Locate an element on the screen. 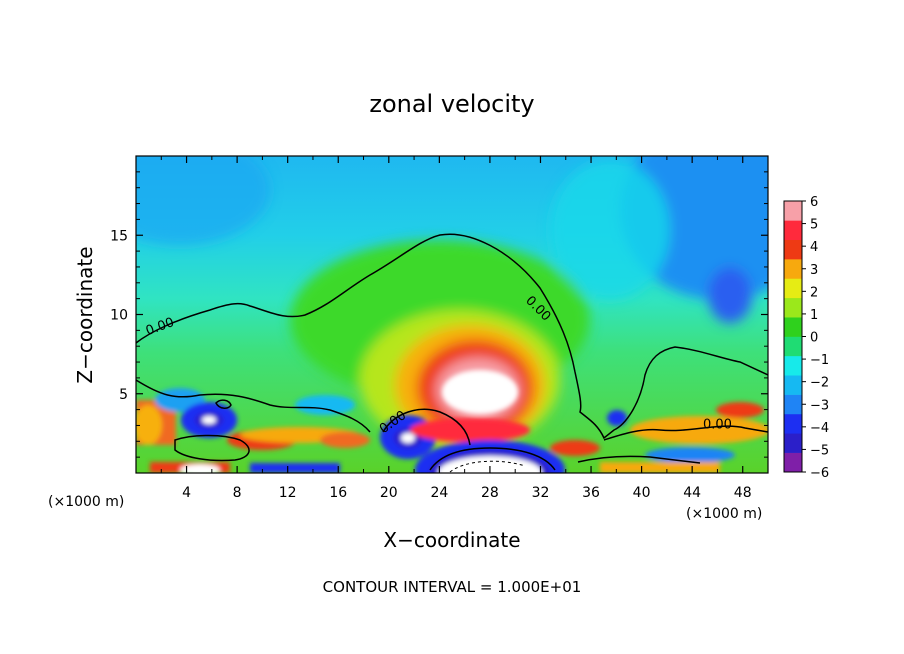 The height and width of the screenshot is (654, 904). colorbar is located at coordinates (794, 336).